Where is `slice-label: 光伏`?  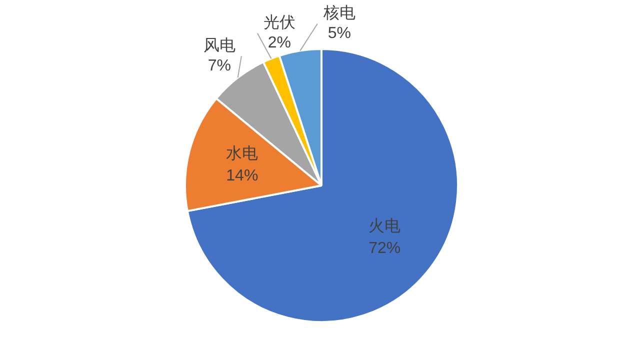
slice-label: 光伏 is located at coordinates (279, 23).